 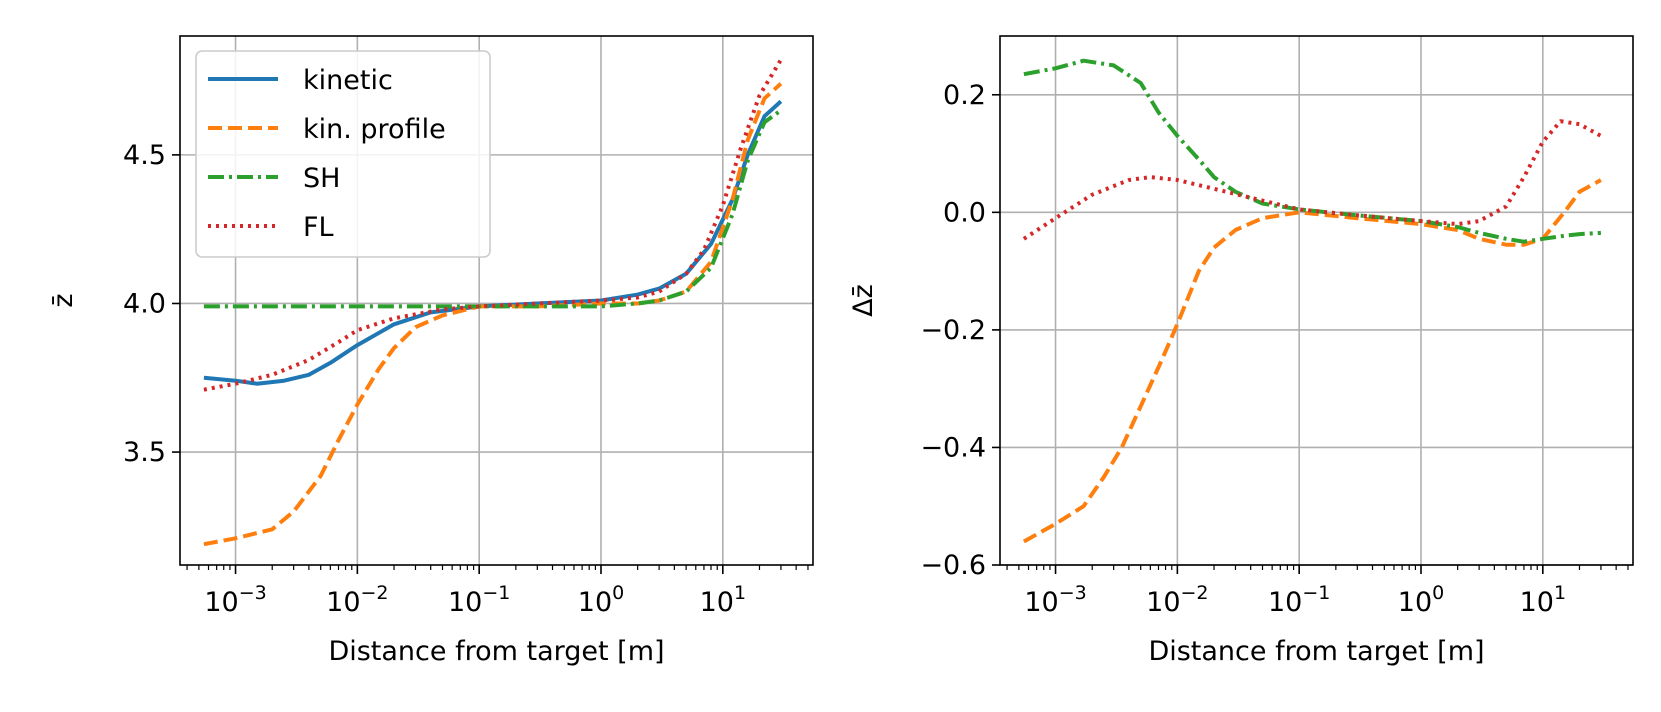 I want to click on y-tick-label: −0.6, so click(x=953, y=565).